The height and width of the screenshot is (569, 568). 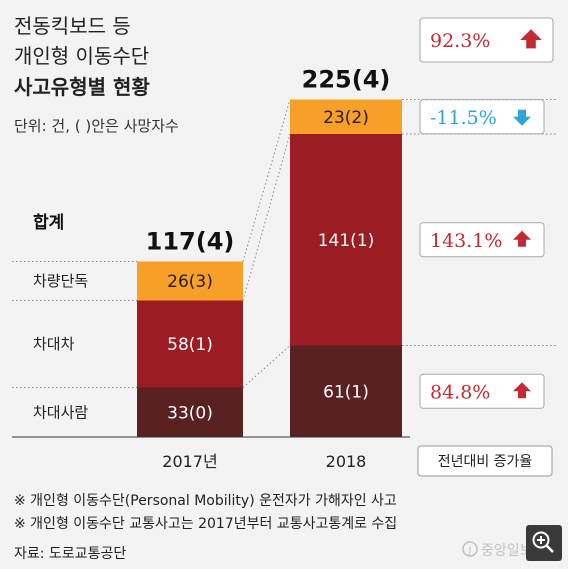 What do you see at coordinates (54, 344) in the screenshot?
I see `row-label-차대차: 차대차` at bounding box center [54, 344].